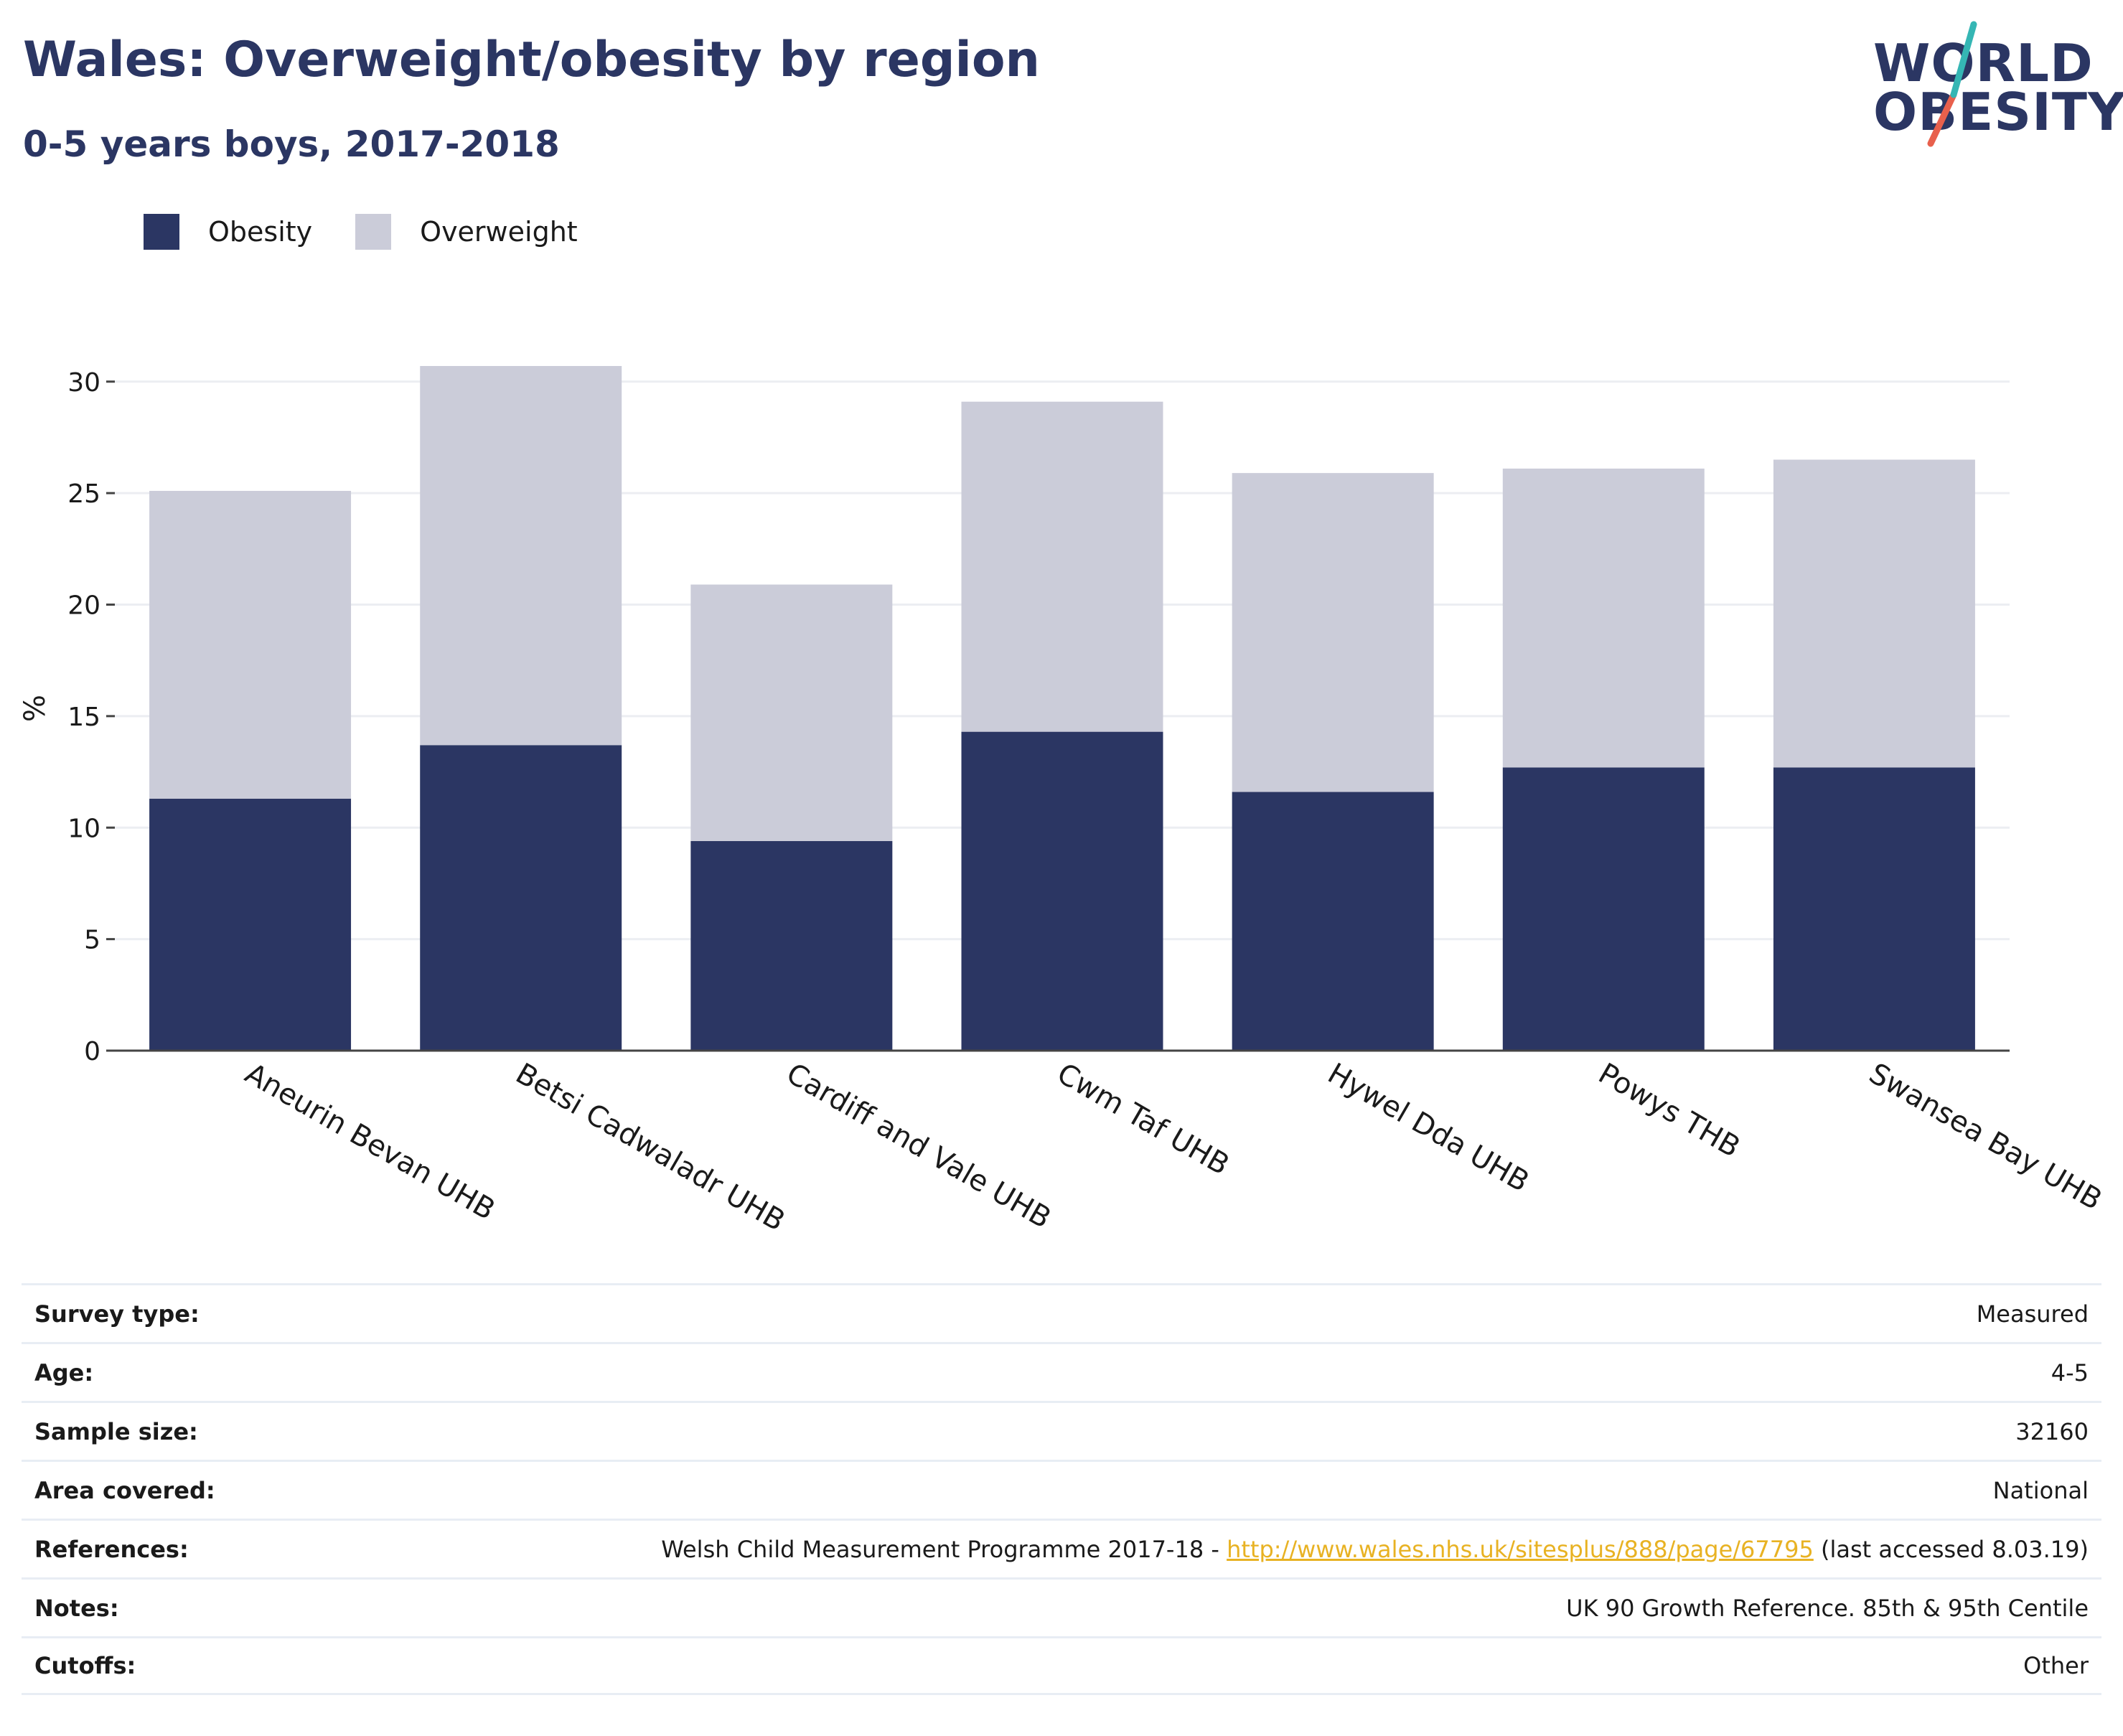 The image size is (2123, 1736). I want to click on world-obesity-logo: WORLD OBESITY, so click(1998, 84).